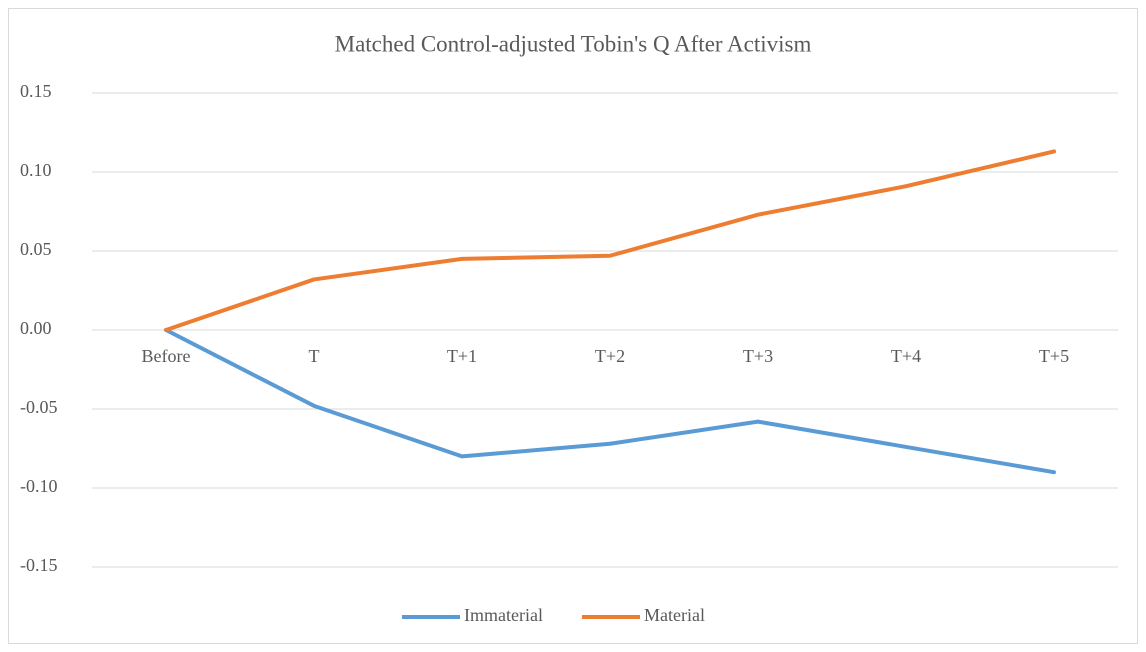  I want to click on x-tick-label: T+2, so click(610, 356).